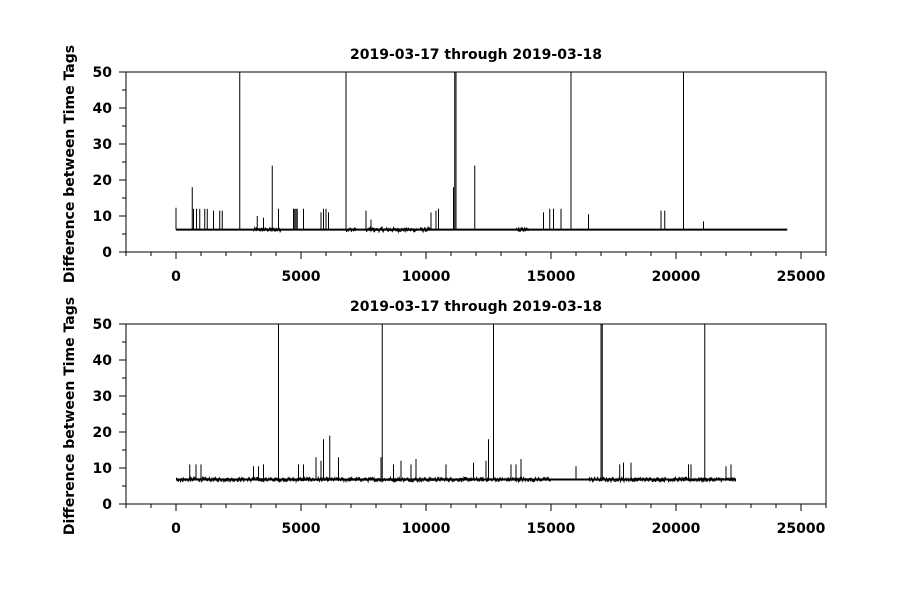 The width and height of the screenshot is (917, 594). What do you see at coordinates (476, 55) in the screenshot?
I see `top-panel-title: 2019-03-17 through 2019-03-18` at bounding box center [476, 55].